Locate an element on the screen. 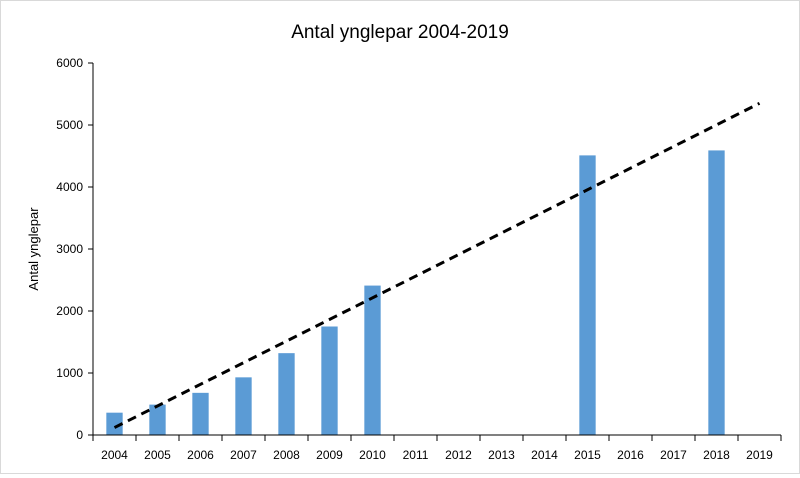  x-tick-label: 2010 is located at coordinates (372, 455).